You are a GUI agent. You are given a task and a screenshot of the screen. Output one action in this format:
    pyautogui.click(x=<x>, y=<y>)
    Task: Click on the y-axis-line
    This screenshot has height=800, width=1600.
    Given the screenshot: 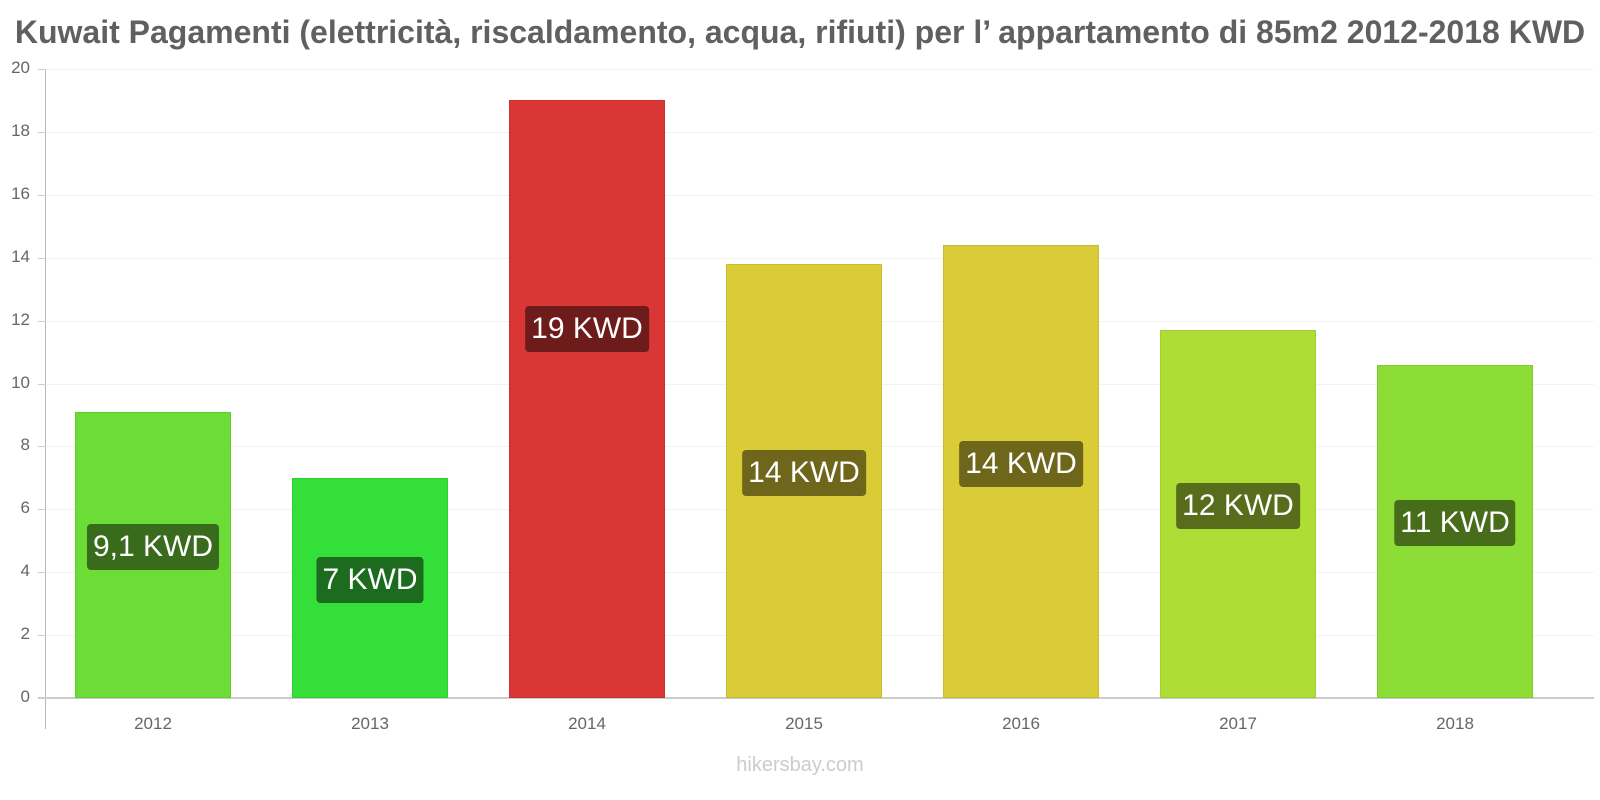 What is the action you would take?
    pyautogui.click(x=45, y=399)
    